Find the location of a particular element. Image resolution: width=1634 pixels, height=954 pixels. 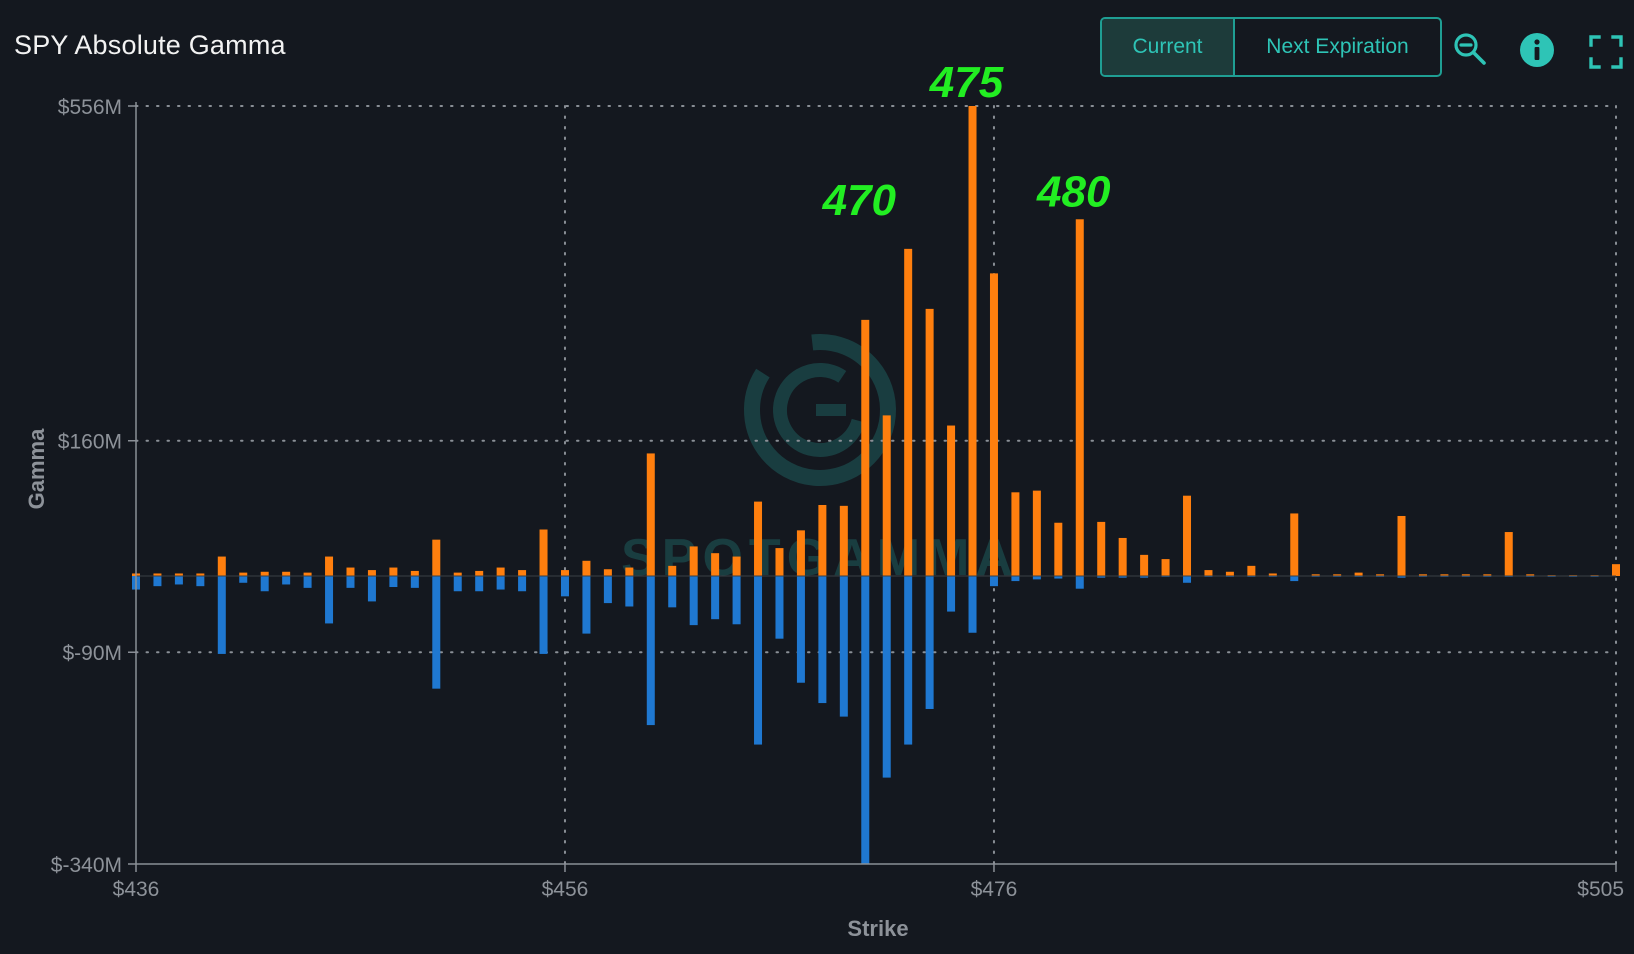

x-tick-label: $476 is located at coordinates (994, 889).